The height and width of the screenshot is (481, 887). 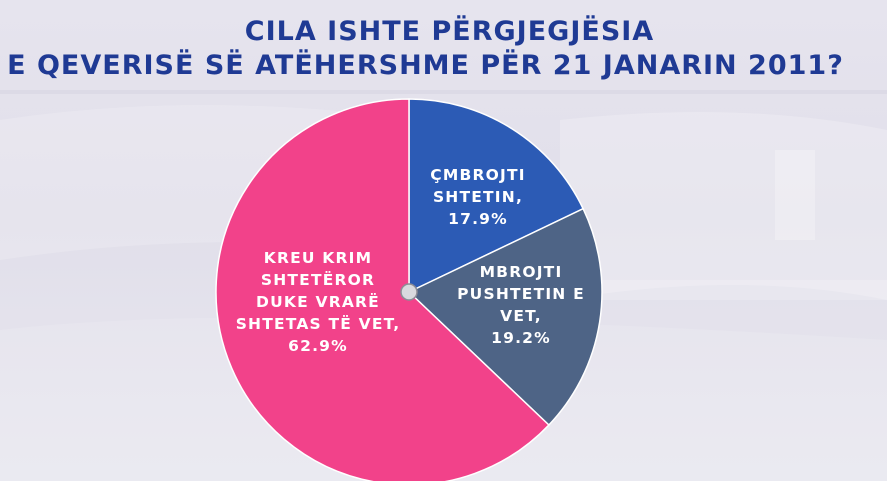 I want to click on slice-value-label: 62.9%, so click(x=318, y=346).